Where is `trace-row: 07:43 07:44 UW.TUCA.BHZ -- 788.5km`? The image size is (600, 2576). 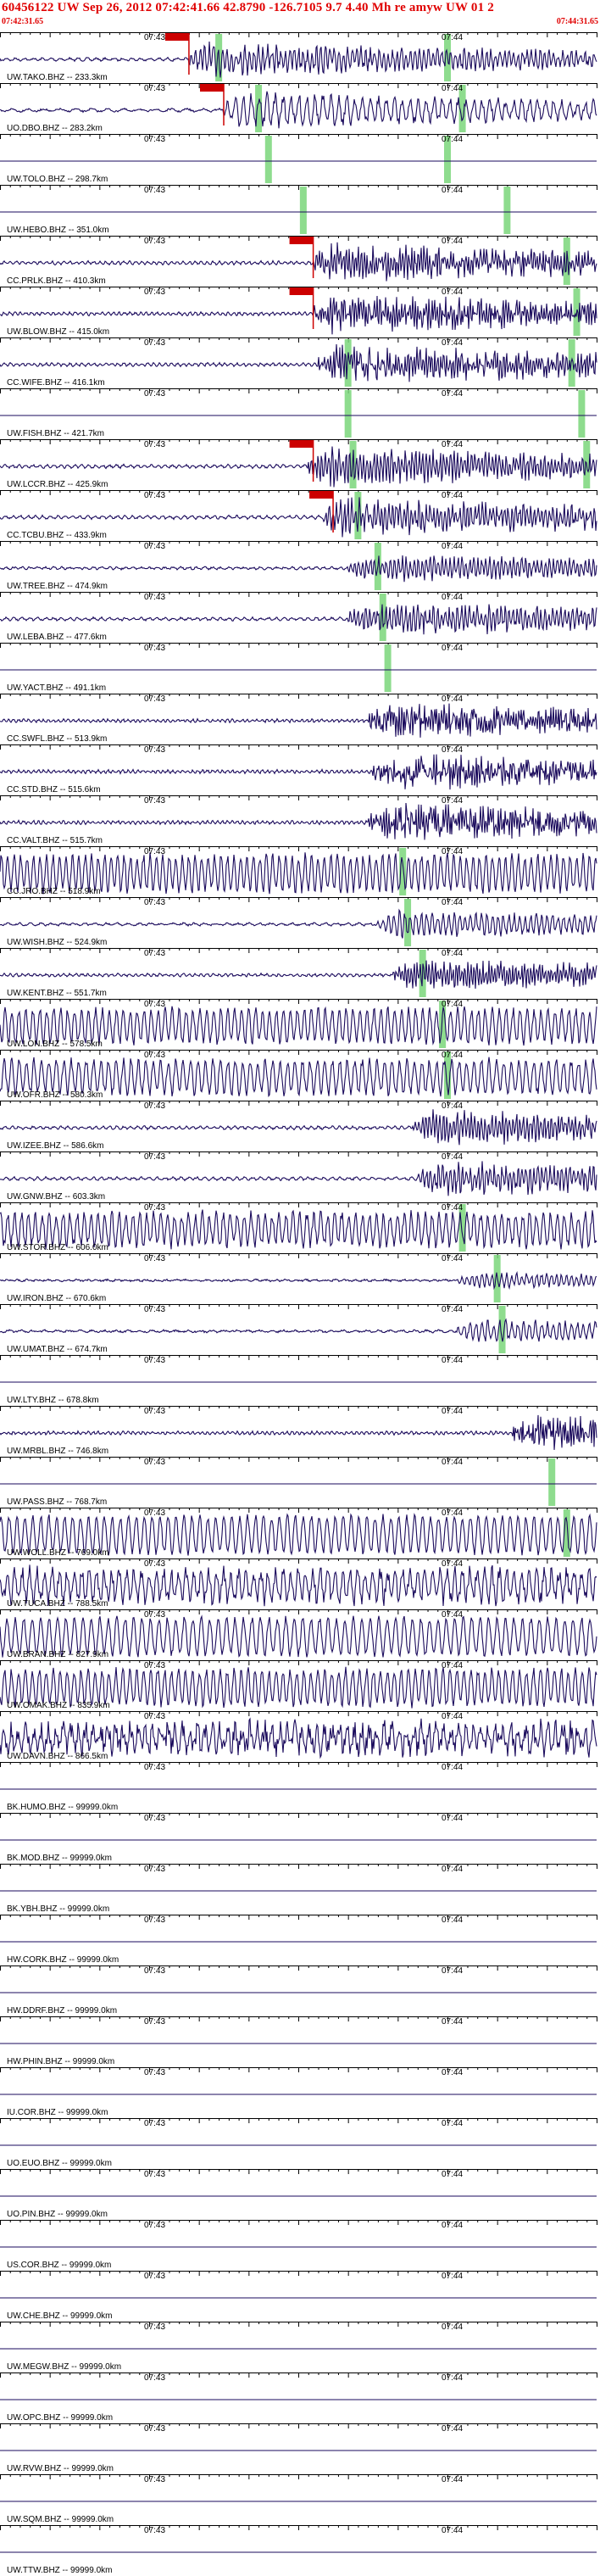 trace-row: 07:43 07:44 UW.TUCA.BHZ -- 788.5km is located at coordinates (298, 1583).